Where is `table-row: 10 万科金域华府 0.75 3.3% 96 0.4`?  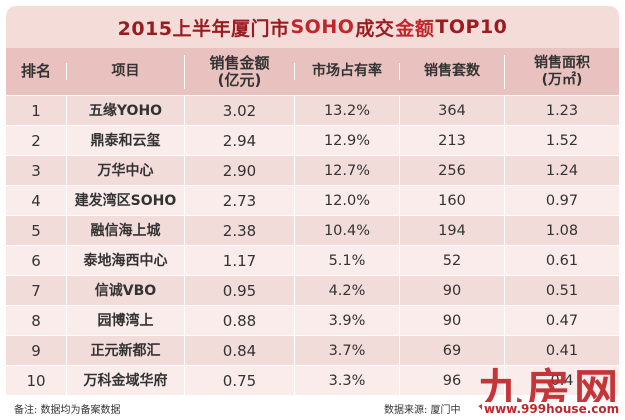
table-row: 10 万科金域华府 0.75 3.3% 96 0.4 is located at coordinates (312, 380).